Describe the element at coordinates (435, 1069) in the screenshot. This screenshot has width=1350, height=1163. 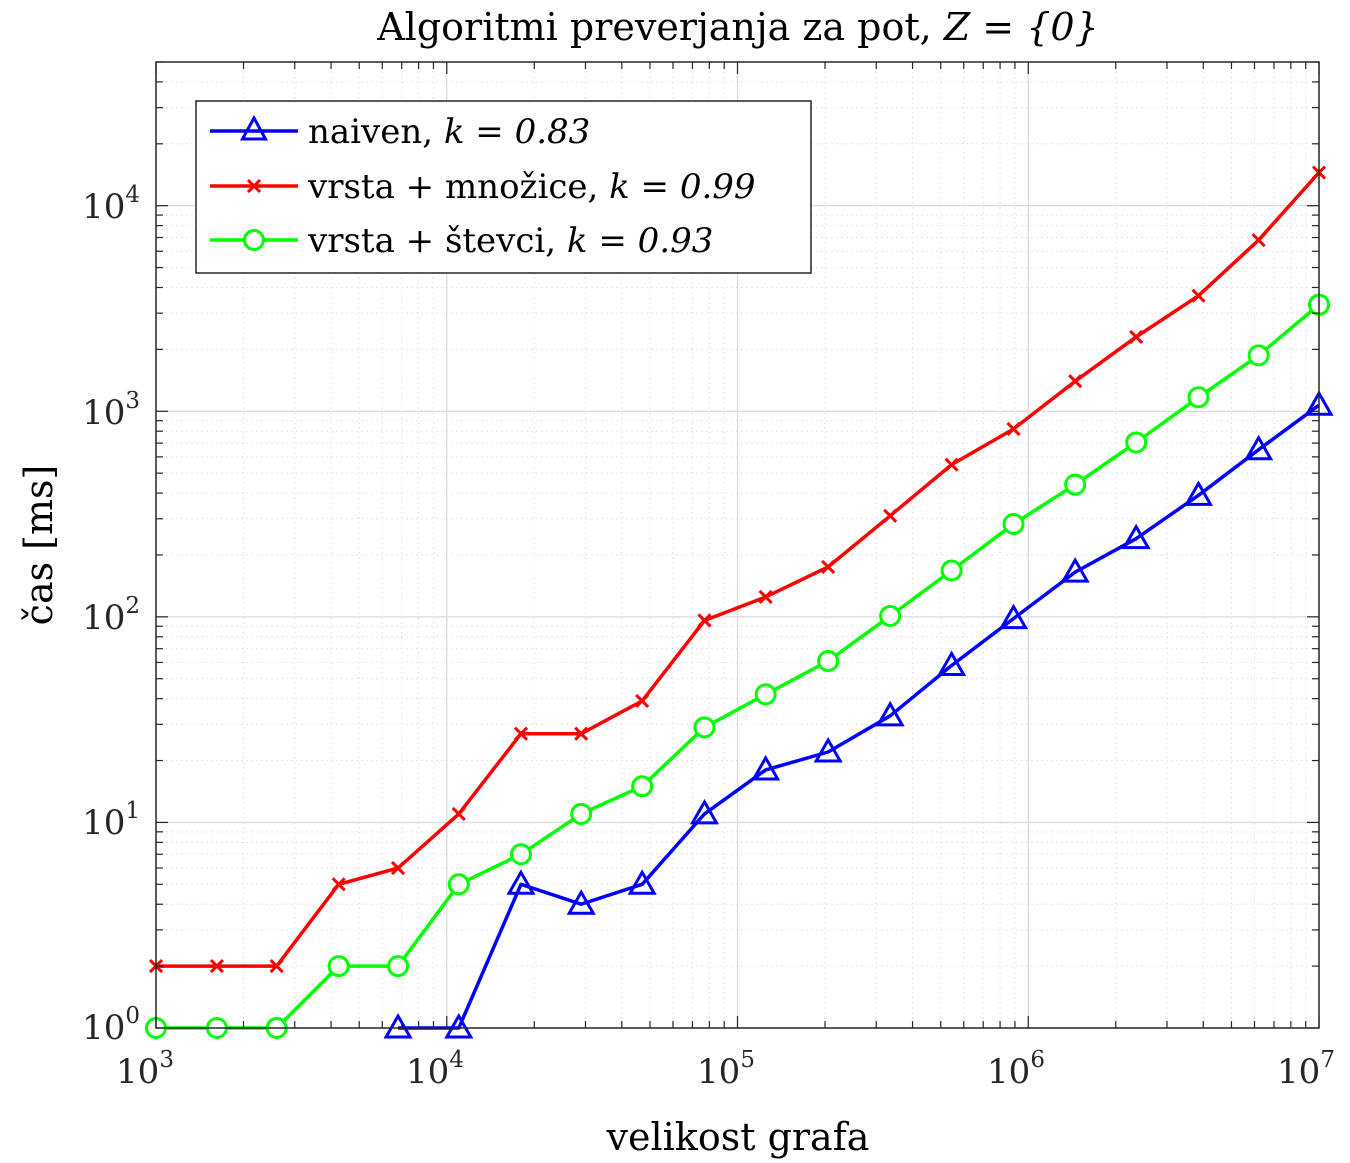
I see `x-tick-label: 10⁴` at that location.